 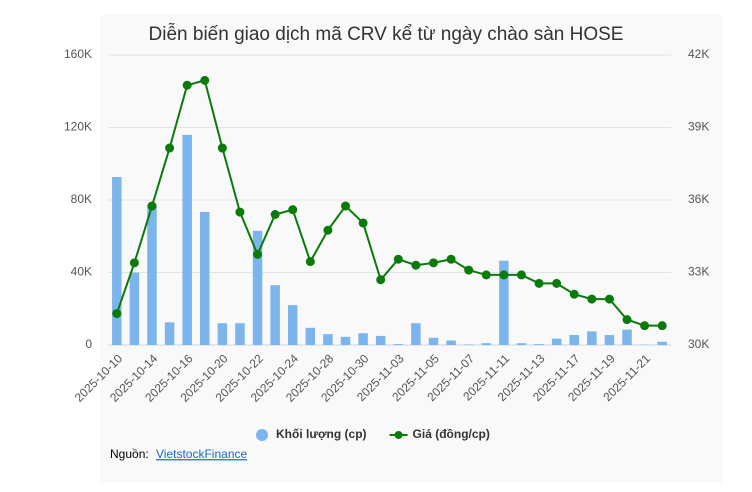 I want to click on legend-label: Khối lượng (cp), so click(x=321, y=434).